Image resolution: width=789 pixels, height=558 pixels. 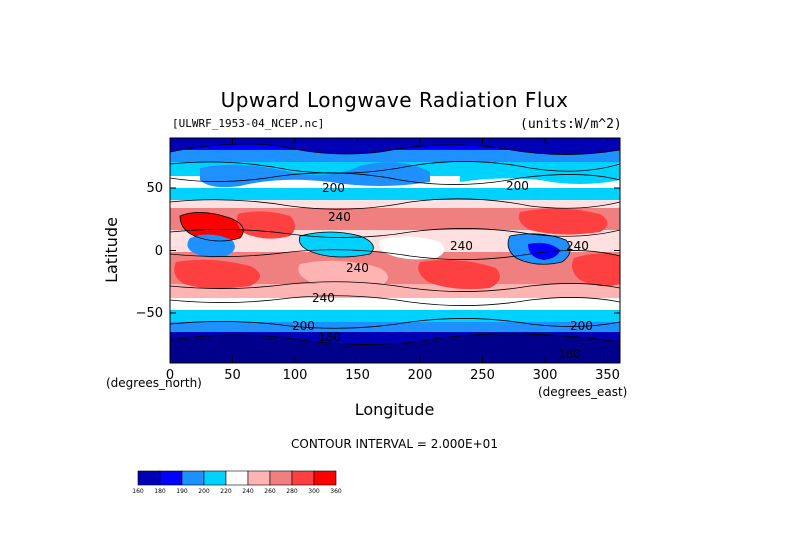 I want to click on colorbar-level-label: 200, so click(x=204, y=491).